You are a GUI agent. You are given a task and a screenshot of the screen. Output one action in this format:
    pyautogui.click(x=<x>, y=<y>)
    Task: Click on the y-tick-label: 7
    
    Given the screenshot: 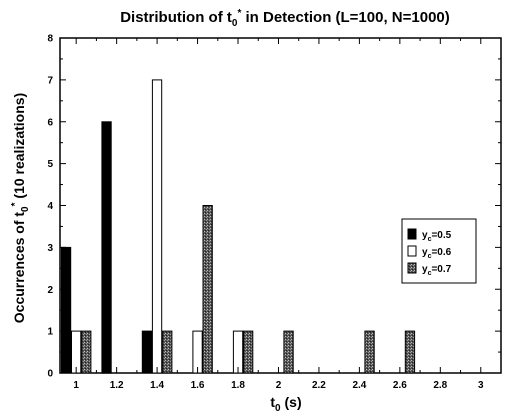 What is the action you would take?
    pyautogui.click(x=50, y=80)
    